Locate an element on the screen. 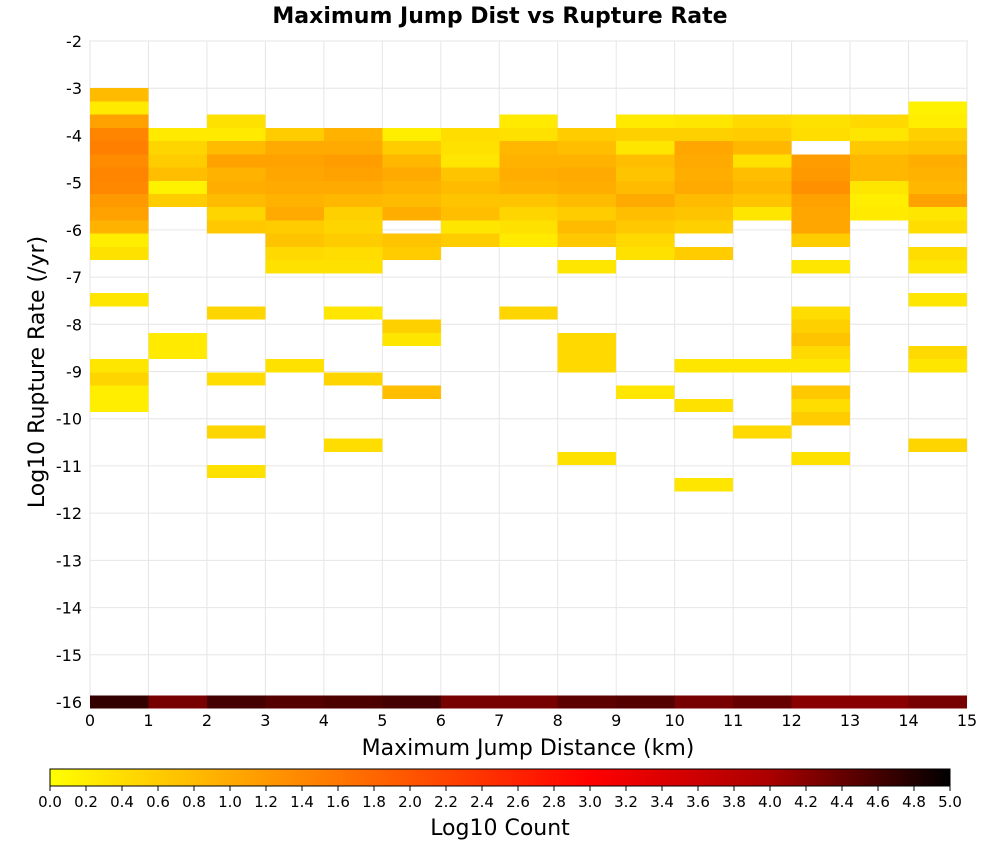  x-tick-label: 9 is located at coordinates (616, 720).